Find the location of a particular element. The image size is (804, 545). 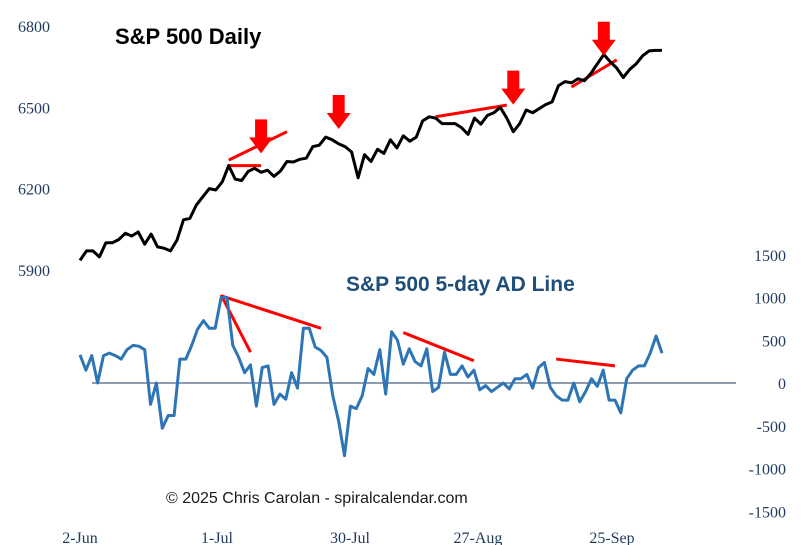

right-tick-label: 500 is located at coordinates (774, 341).